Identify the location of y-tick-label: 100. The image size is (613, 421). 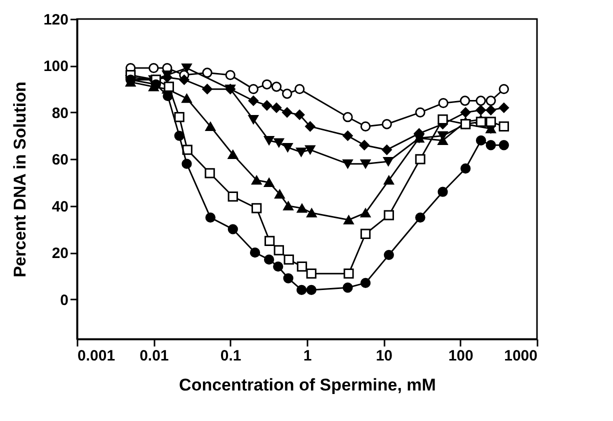
(55, 67).